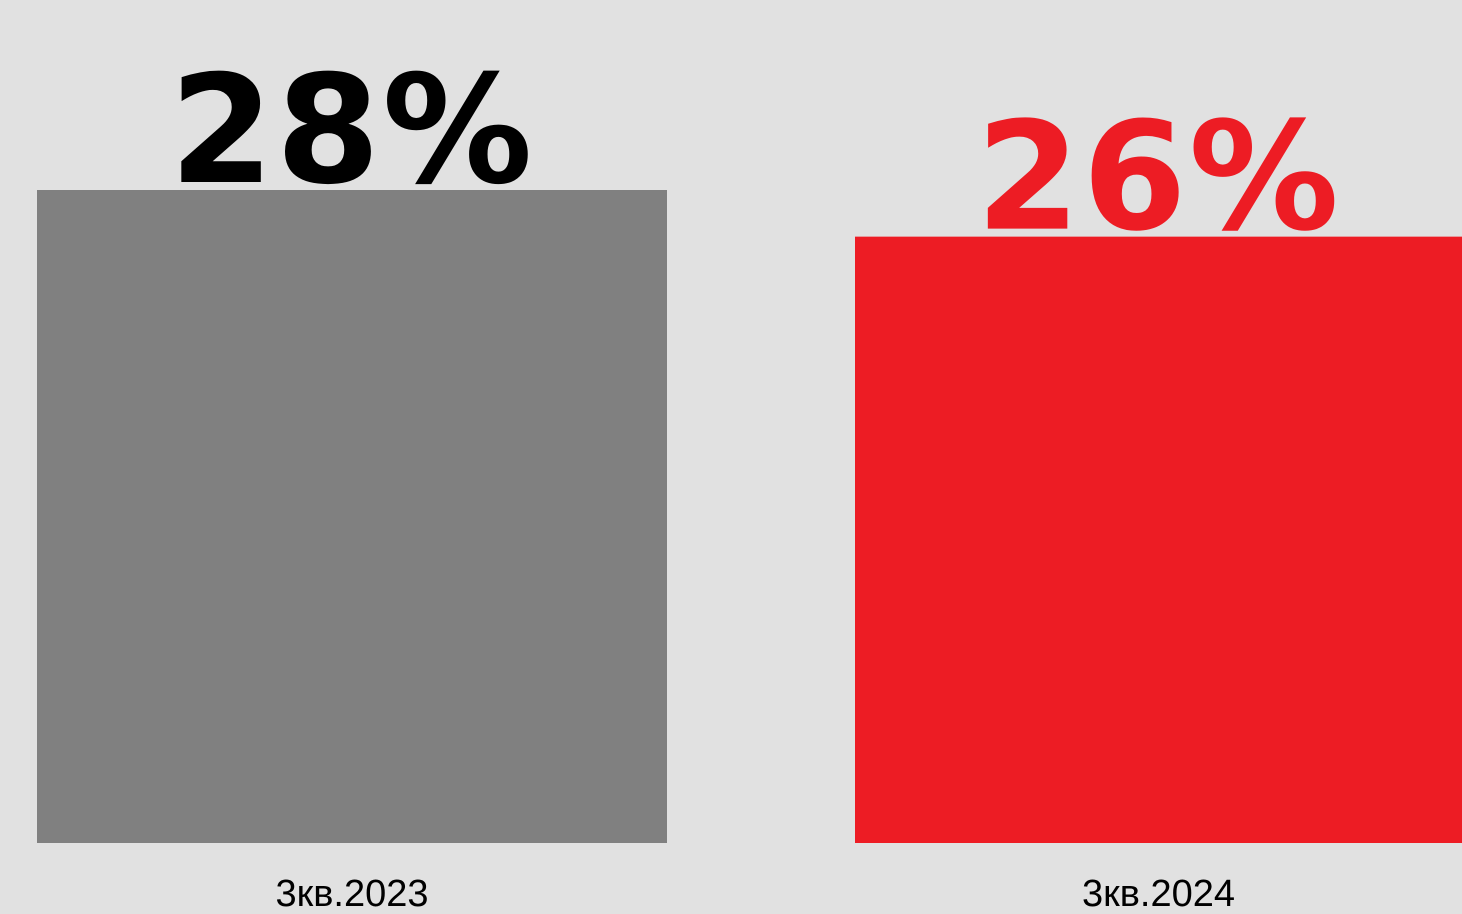 The height and width of the screenshot is (914, 1462). I want to click on category-label-1: 3кв.2023, so click(351, 893).